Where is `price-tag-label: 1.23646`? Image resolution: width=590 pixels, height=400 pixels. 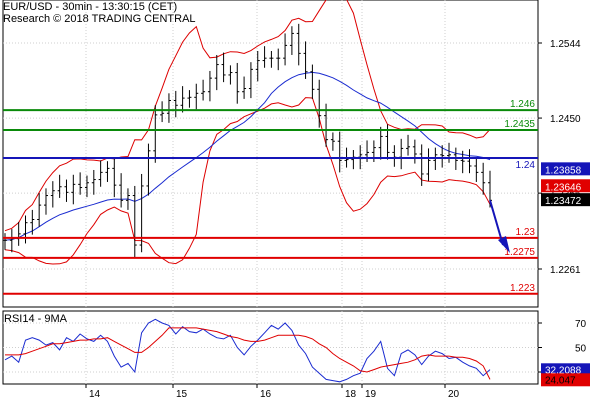 price-tag-label: 1.23646 is located at coordinates (563, 187).